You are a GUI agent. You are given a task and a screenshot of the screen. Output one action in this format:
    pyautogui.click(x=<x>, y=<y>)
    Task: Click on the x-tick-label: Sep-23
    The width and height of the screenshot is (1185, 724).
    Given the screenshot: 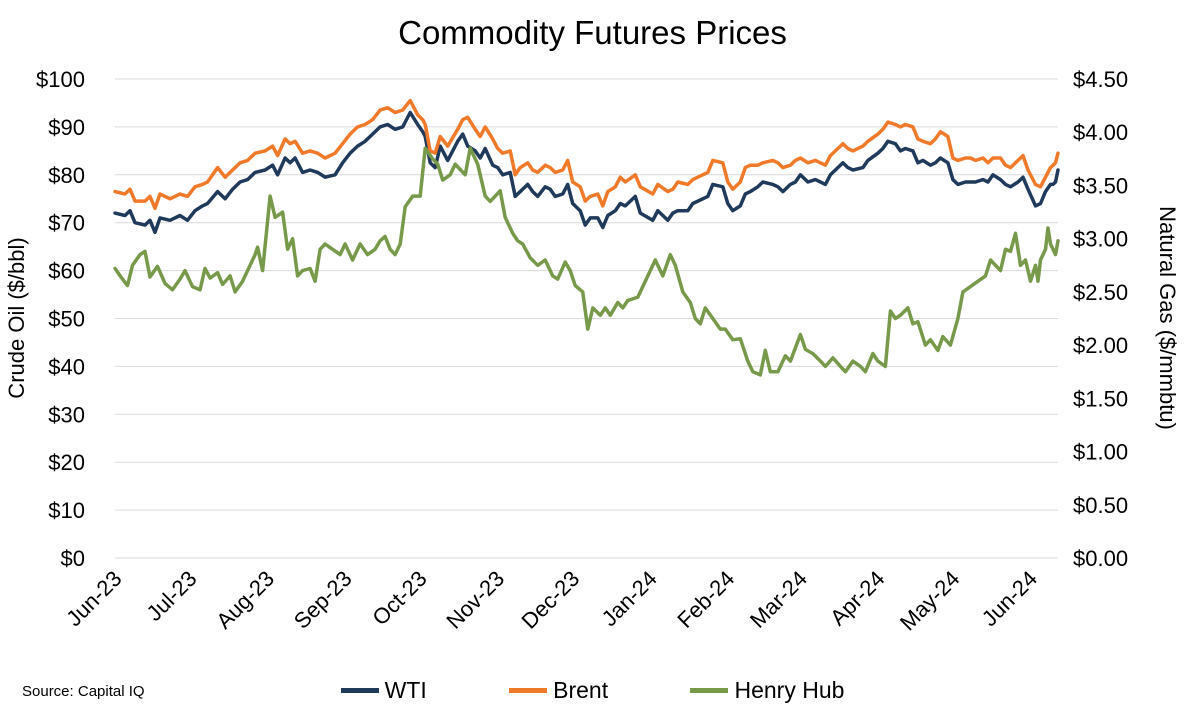 What is the action you would take?
    pyautogui.click(x=323, y=600)
    